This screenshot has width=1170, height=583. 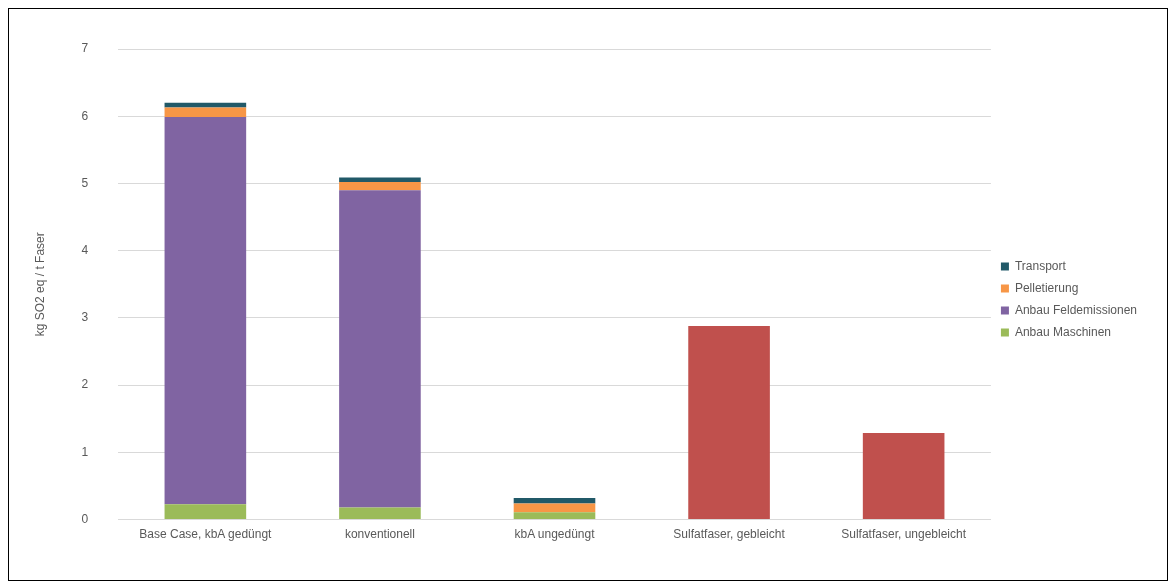 What do you see at coordinates (379, 534) in the screenshot?
I see `x-tick-label: konventionell` at bounding box center [379, 534].